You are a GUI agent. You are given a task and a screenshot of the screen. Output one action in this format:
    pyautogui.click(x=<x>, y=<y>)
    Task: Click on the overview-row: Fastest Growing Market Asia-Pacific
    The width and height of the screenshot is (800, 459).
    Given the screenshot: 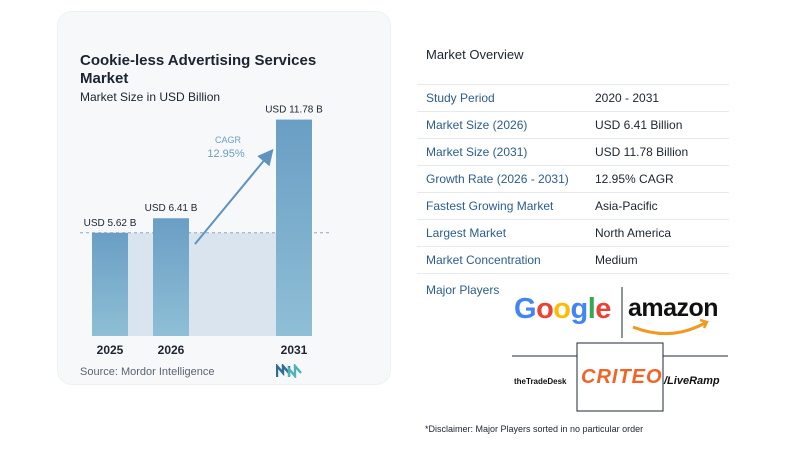 What is the action you would take?
    pyautogui.click(x=573, y=205)
    